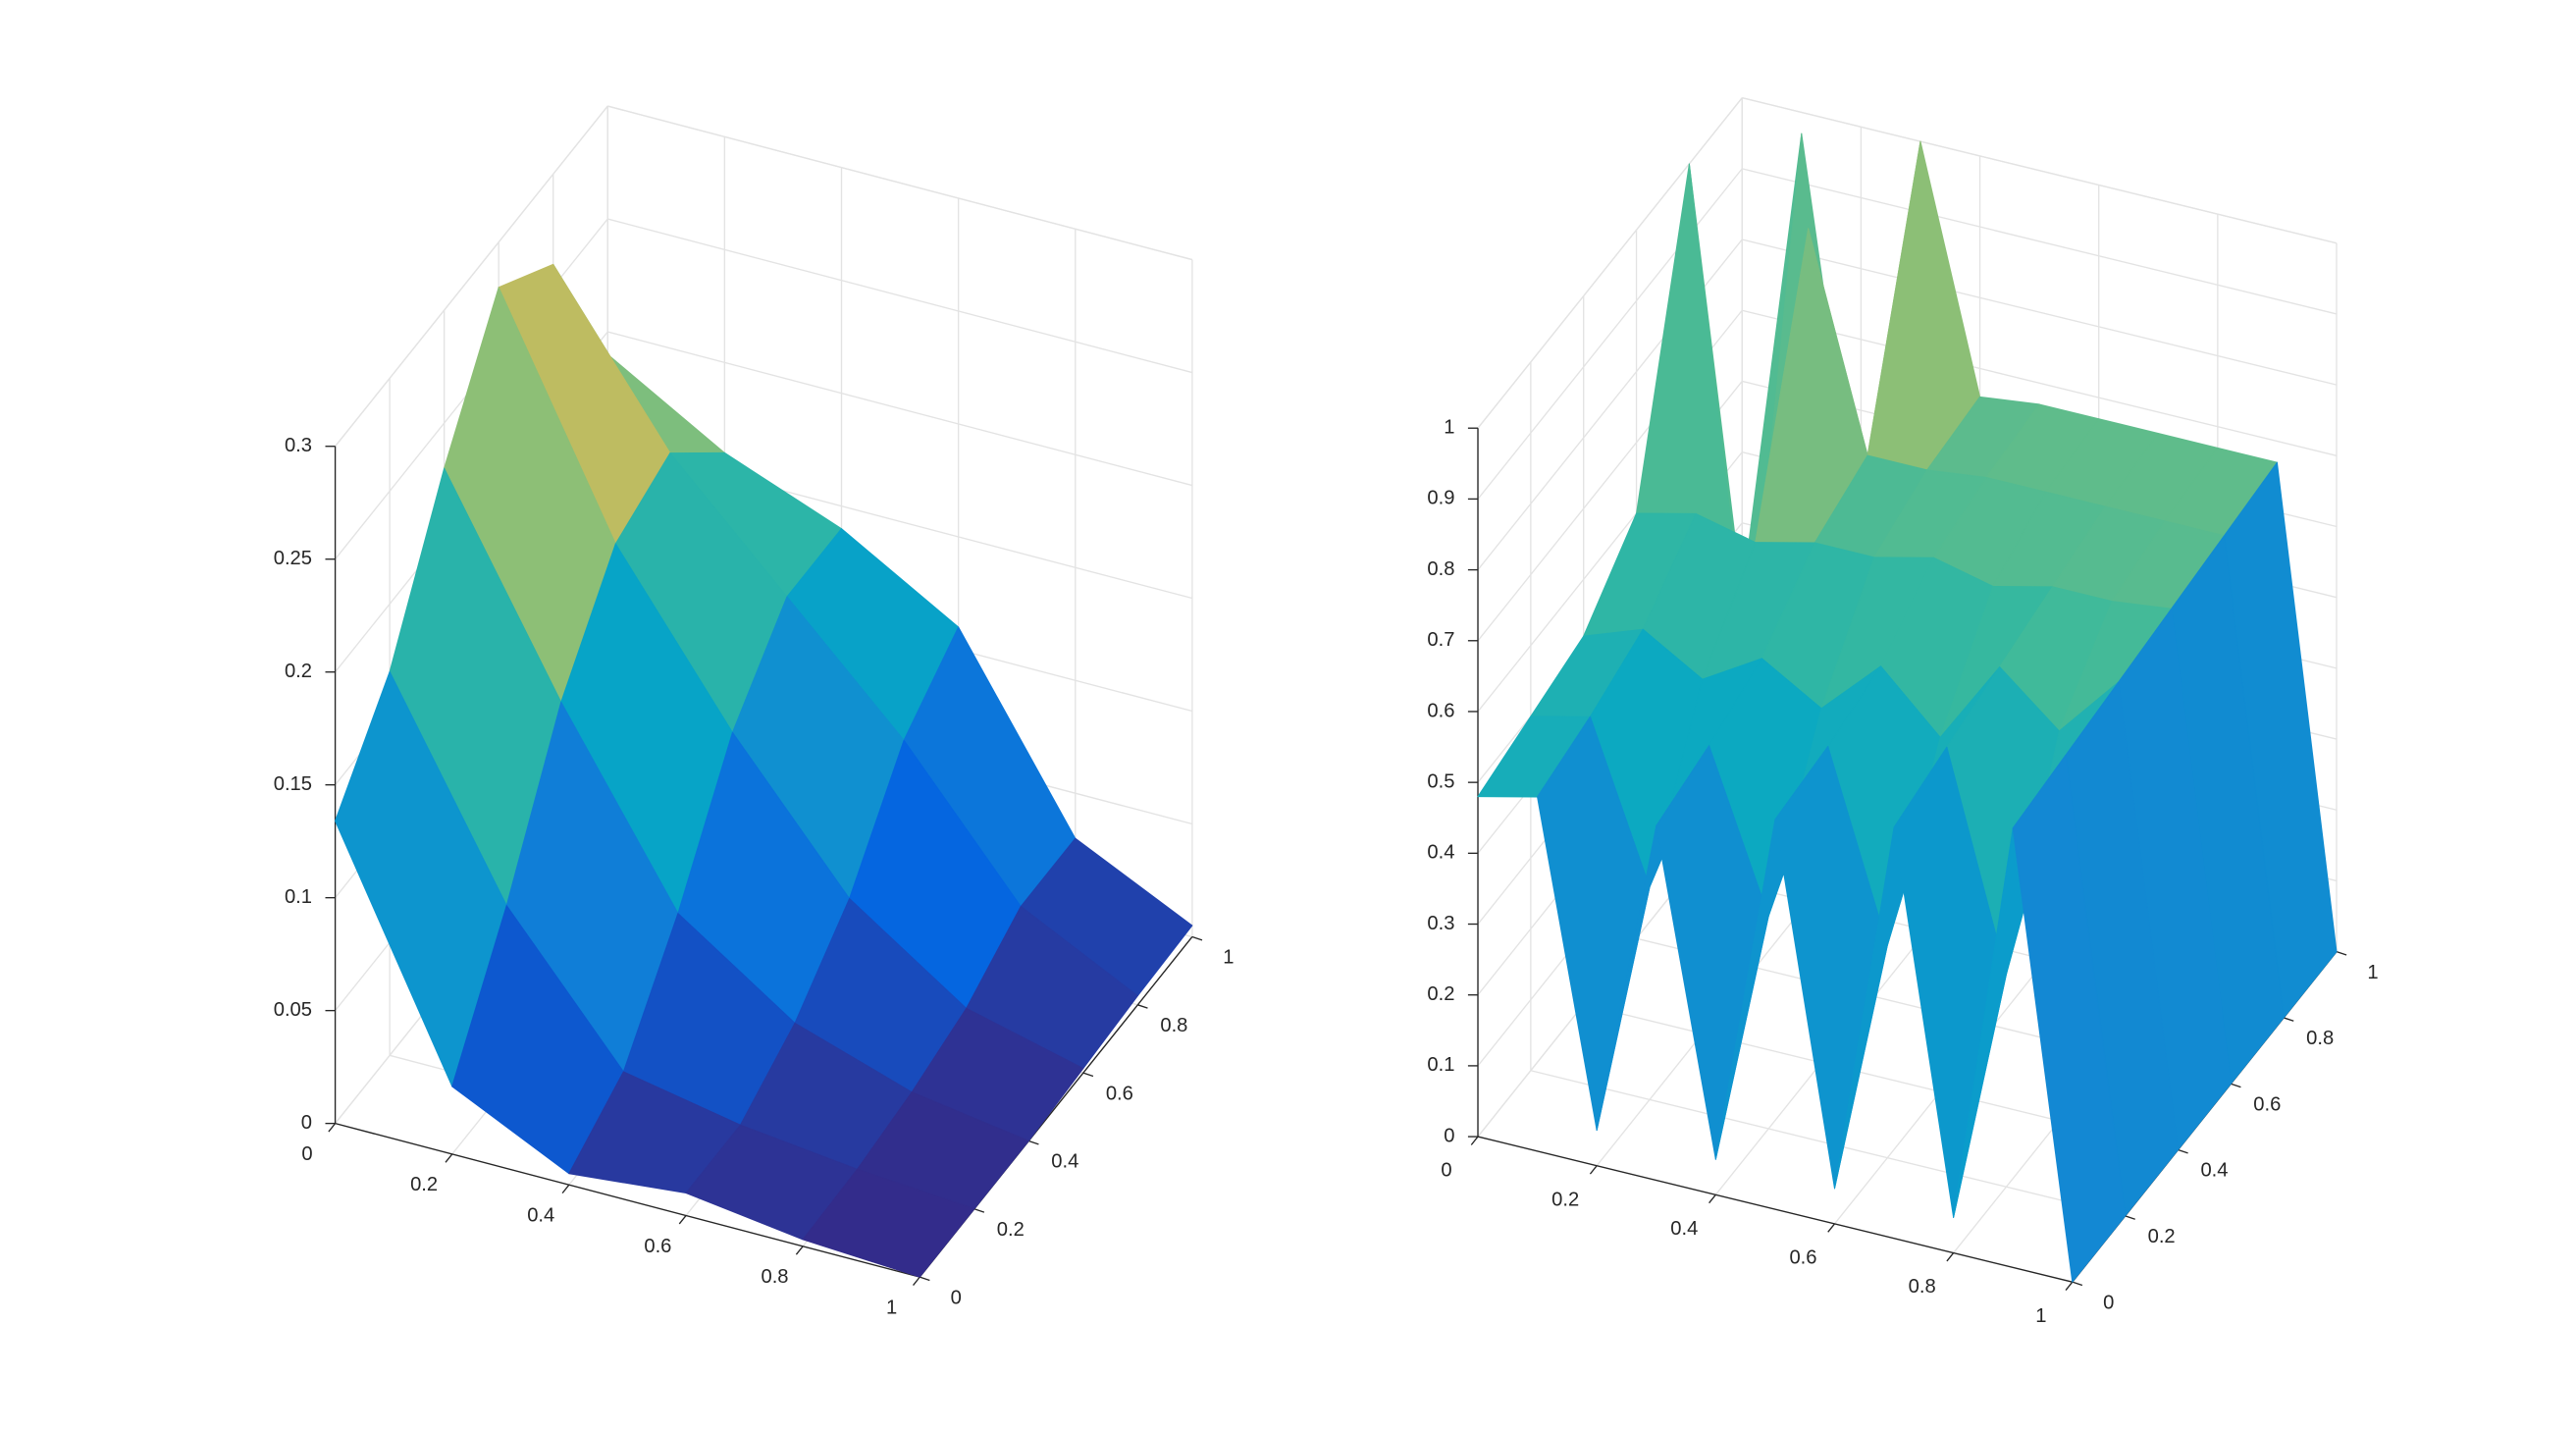  Describe the element at coordinates (1440, 640) in the screenshot. I see `z-tick-label: 0.7` at that location.